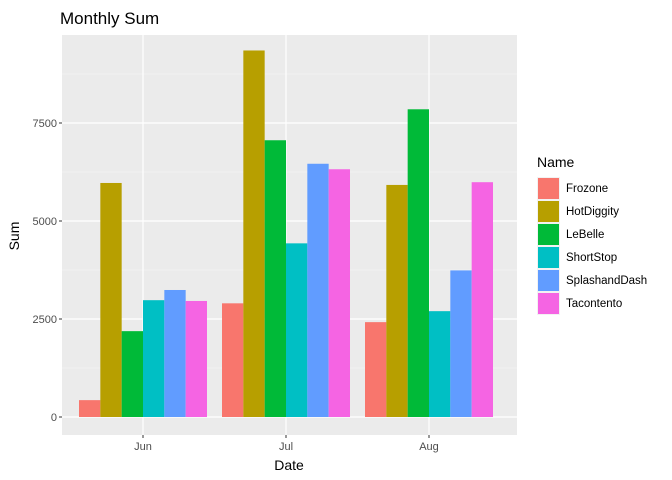 This screenshot has height=480, width=672. I want to click on x-tick-label: Jul, so click(286, 447).